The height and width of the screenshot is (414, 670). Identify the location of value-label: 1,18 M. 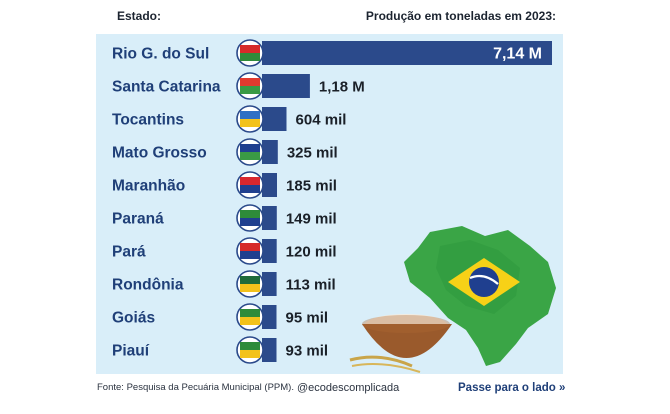
(342, 87).